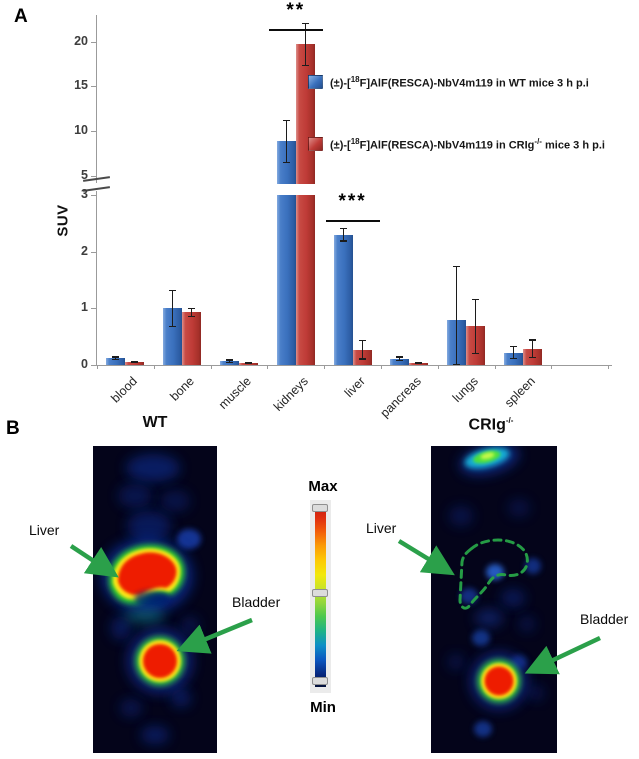 This screenshot has height=759, width=639. I want to click on wt-pet-image, so click(155, 599).